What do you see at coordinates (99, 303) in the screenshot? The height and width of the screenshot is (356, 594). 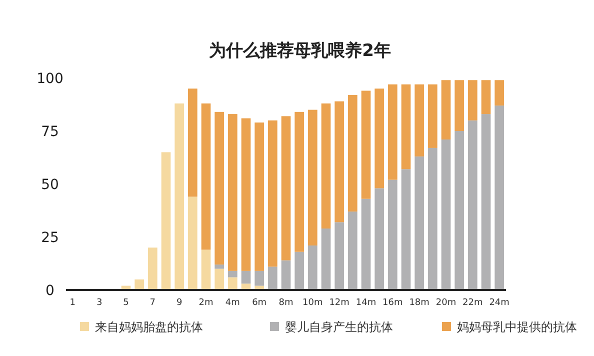 I see `x-tick-label: 3` at bounding box center [99, 303].